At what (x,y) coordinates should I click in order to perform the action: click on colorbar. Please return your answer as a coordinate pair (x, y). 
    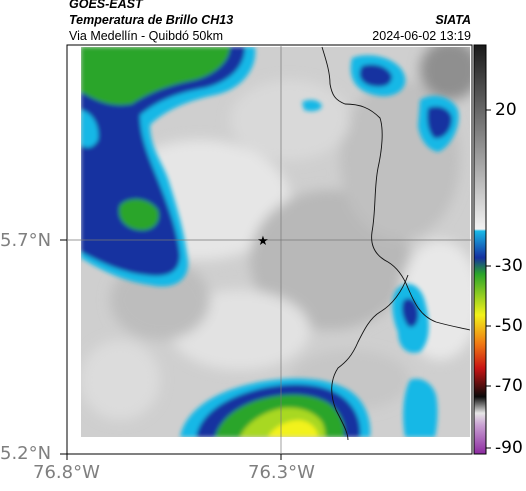
    Looking at the image, I should click on (480, 249).